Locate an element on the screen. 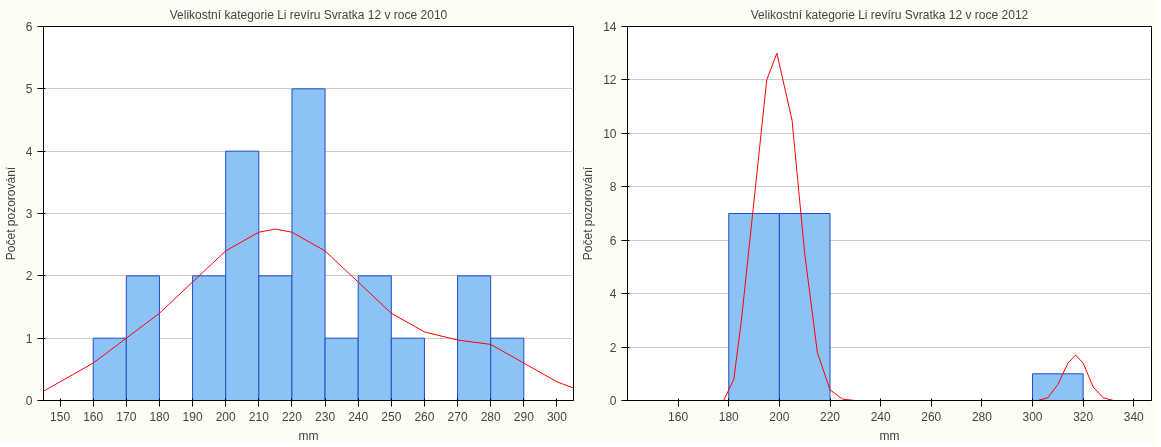 This screenshot has height=447, width=1161. x-tick-label: 340 is located at coordinates (1134, 416).